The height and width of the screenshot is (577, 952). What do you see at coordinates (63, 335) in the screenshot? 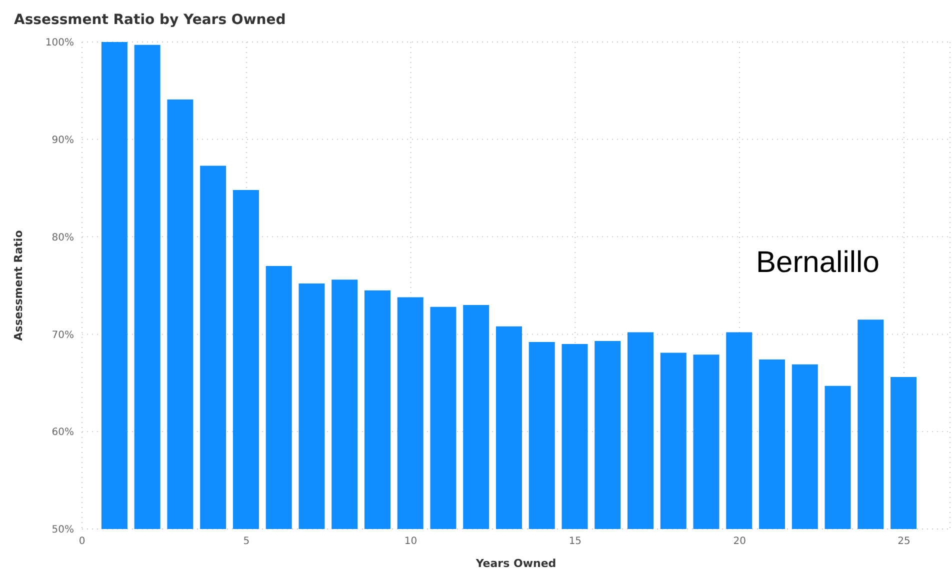
I see `y-tick-label: 70%` at bounding box center [63, 335].